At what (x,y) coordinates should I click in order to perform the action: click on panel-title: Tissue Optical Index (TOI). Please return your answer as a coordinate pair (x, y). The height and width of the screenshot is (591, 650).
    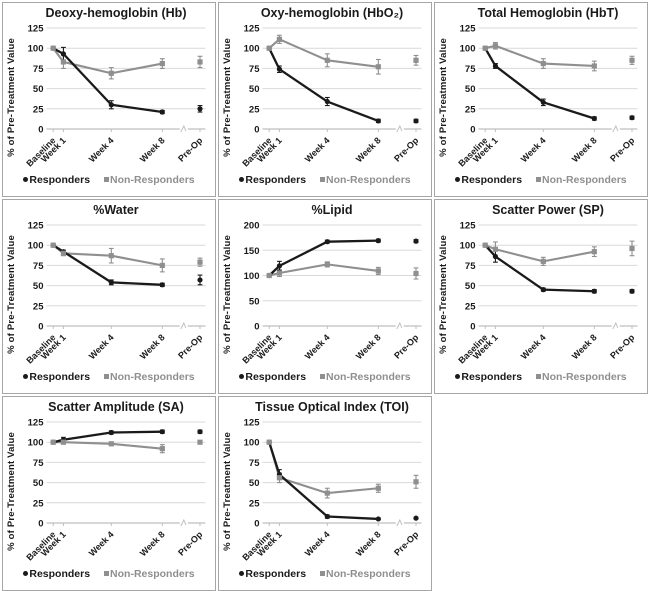
    Looking at the image, I should click on (332, 407).